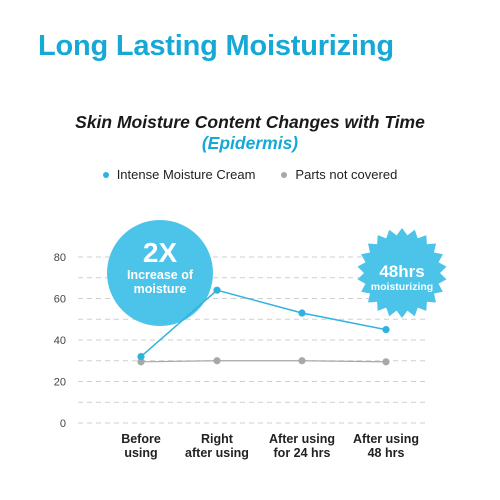 The width and height of the screenshot is (500, 500). Describe the element at coordinates (284, 174) in the screenshot. I see `legend-dot-uncovered` at that location.